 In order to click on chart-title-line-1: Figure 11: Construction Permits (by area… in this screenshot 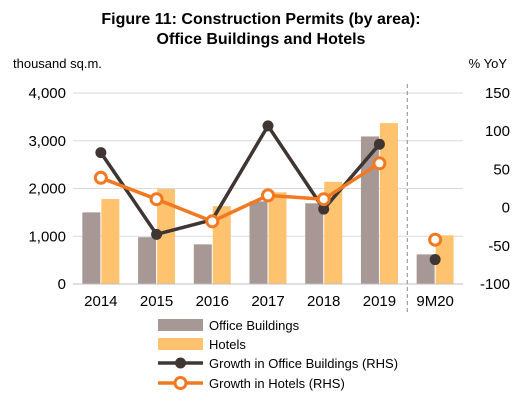, I will do `click(261, 19)`.